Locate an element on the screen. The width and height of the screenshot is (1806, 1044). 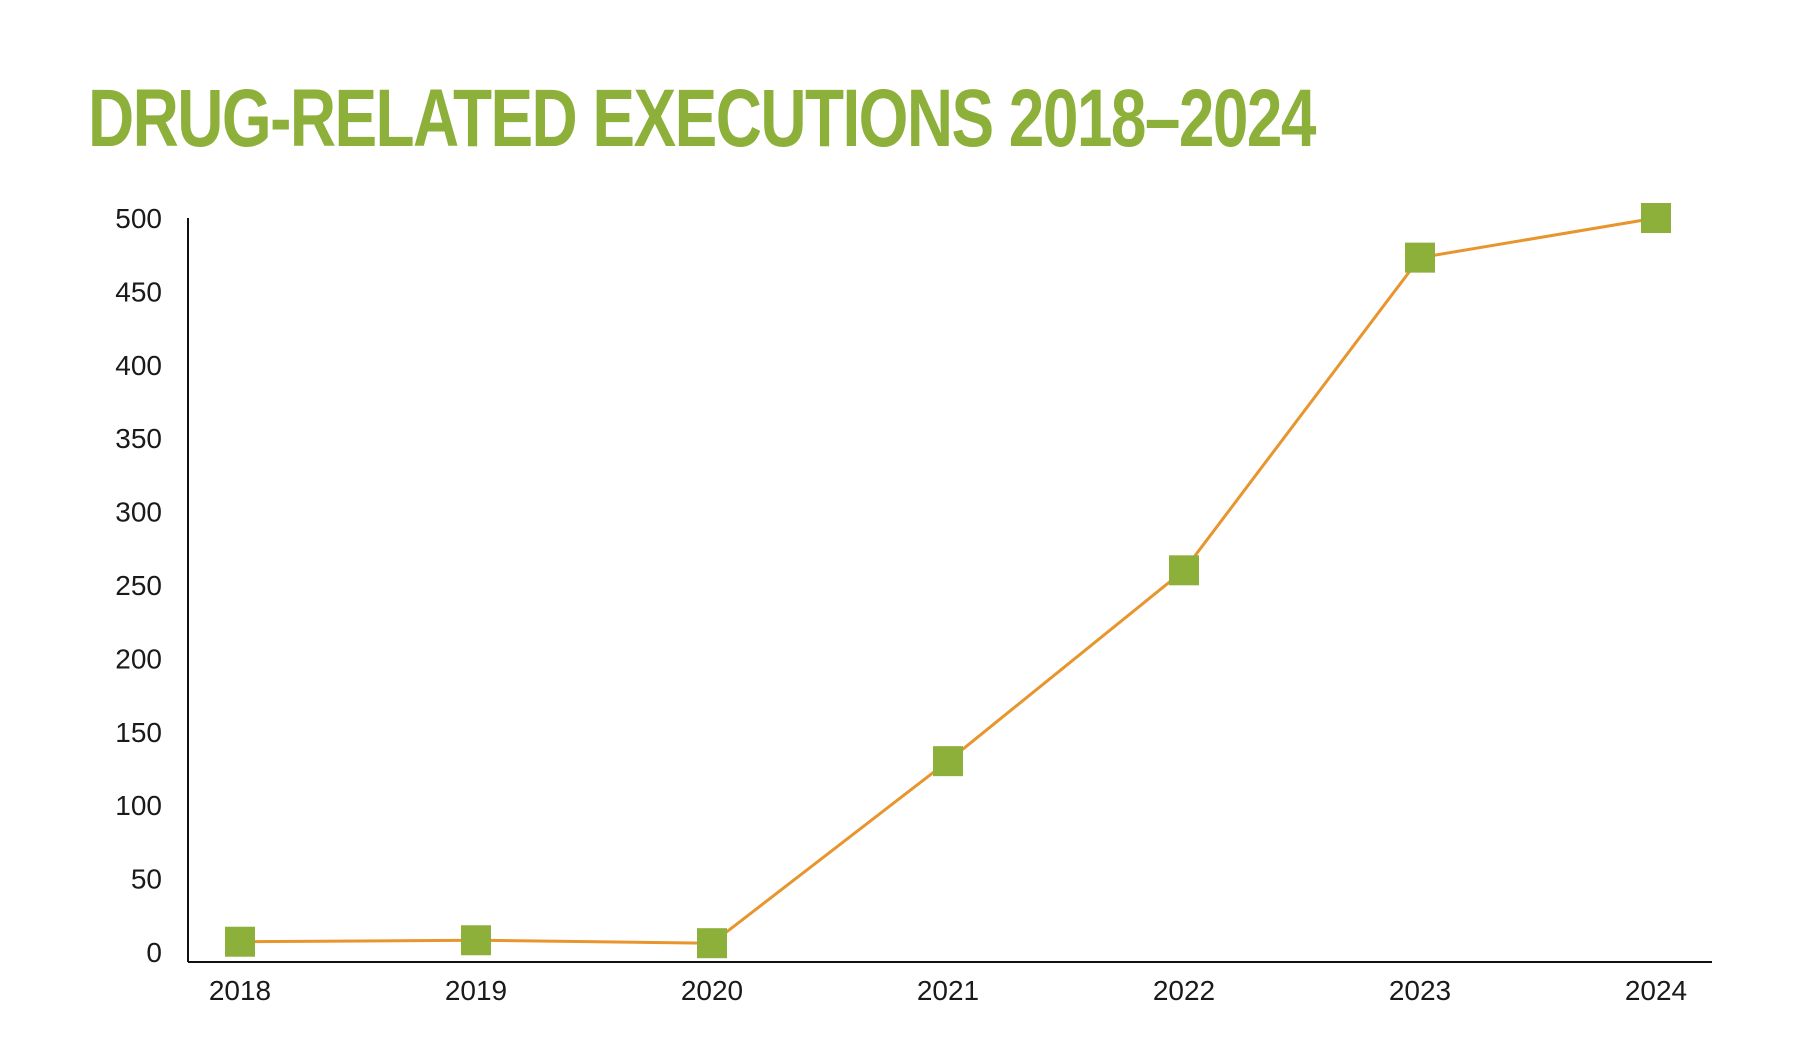
x-axis-tick-labels: 2018 2019 2020 2021 2022 2023 2024 is located at coordinates (948, 990).